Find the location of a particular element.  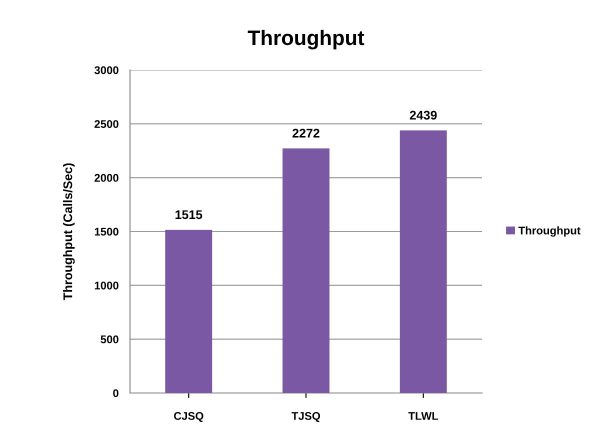

y-tick-label: 500 is located at coordinates (109, 339).